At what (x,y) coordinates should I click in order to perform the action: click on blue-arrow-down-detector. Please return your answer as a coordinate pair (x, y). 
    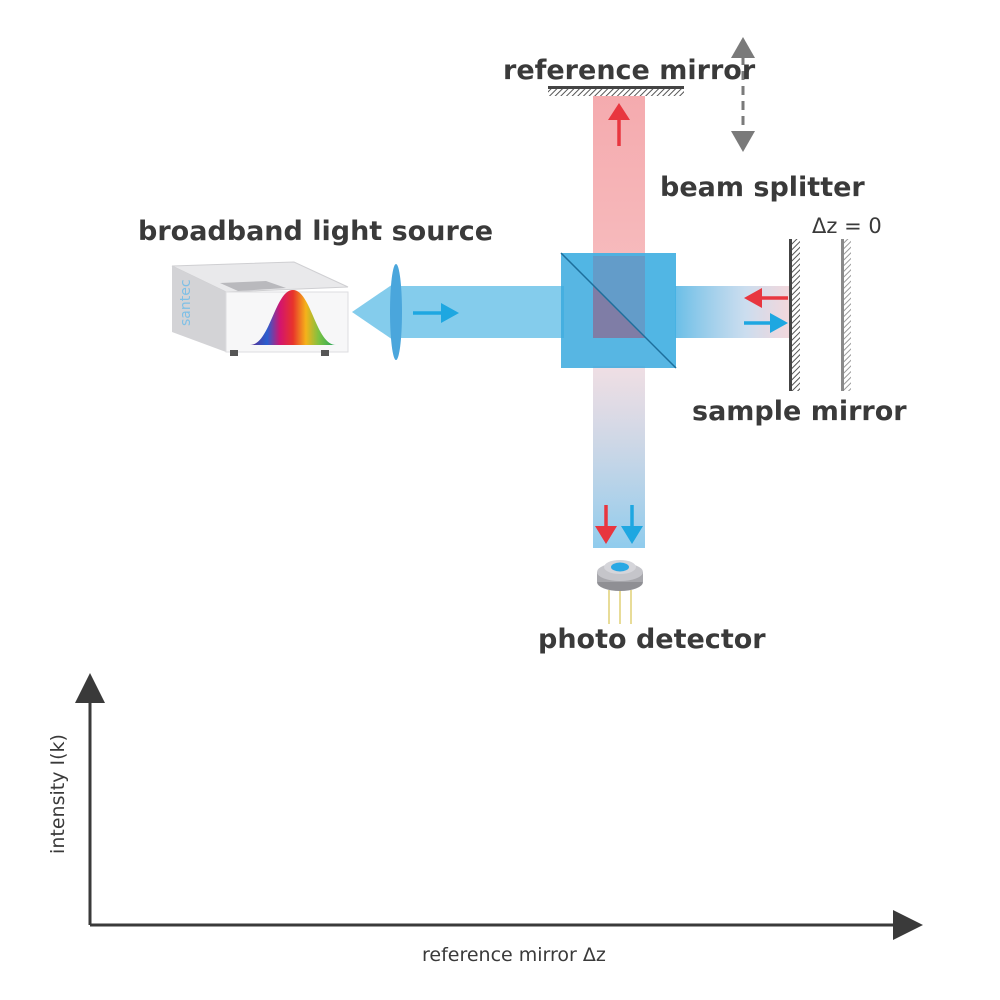
    Looking at the image, I should click on (632, 524).